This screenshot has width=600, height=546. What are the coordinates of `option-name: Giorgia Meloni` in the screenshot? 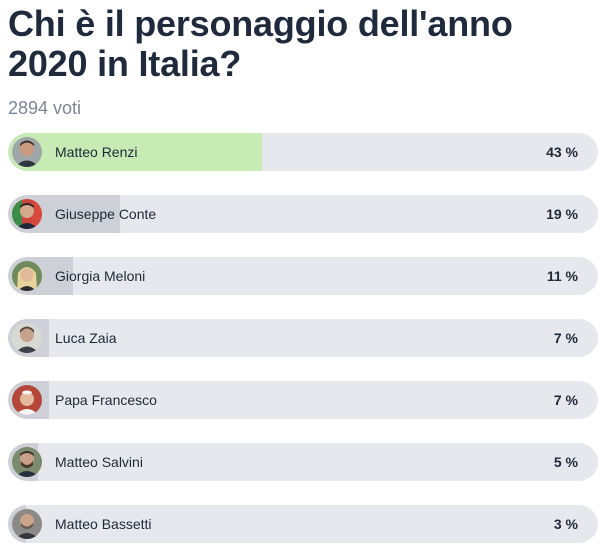 It's located at (100, 276).